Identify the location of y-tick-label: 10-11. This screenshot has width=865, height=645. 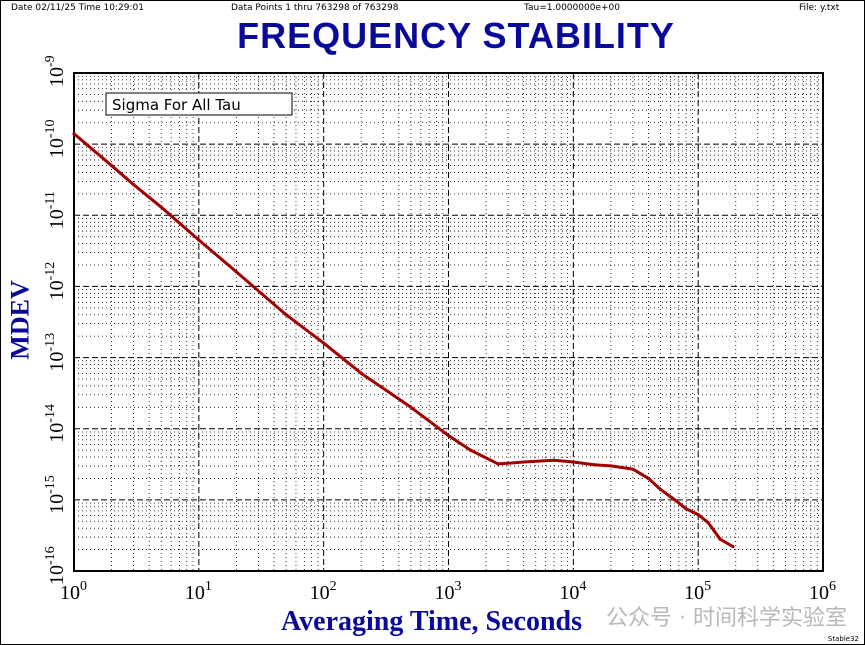
(55, 210).